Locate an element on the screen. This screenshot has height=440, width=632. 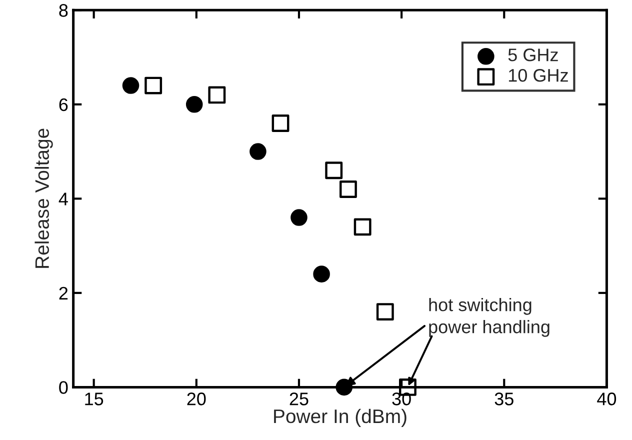
y-axis-title: Release Voltage is located at coordinates (43, 198).